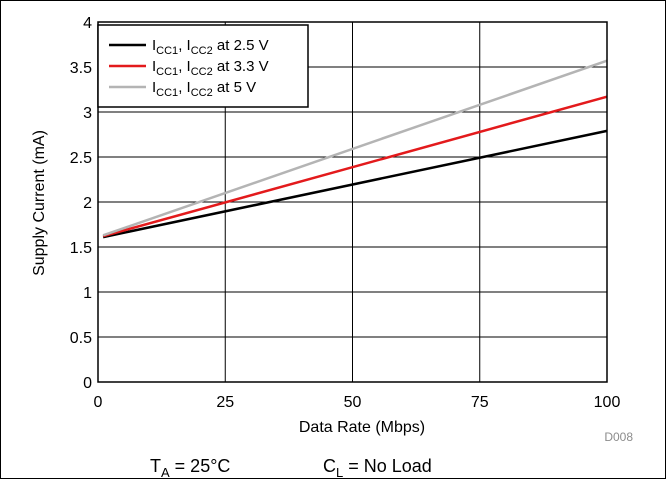  I want to click on x-axis-label: Data Rate (Mbps), so click(362, 427).